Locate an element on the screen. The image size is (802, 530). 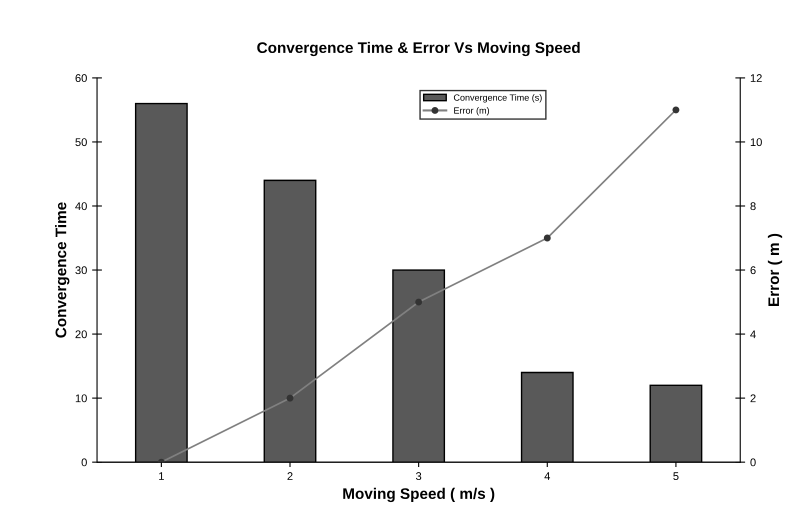
y-tick-label: 20 is located at coordinates (81, 334).